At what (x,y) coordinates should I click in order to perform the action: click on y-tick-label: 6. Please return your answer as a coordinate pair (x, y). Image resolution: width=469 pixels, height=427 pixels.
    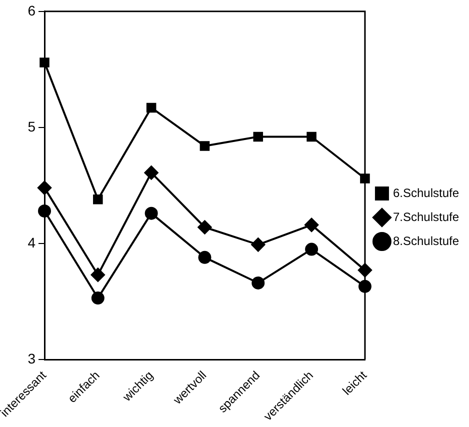
    Looking at the image, I should click on (32, 10).